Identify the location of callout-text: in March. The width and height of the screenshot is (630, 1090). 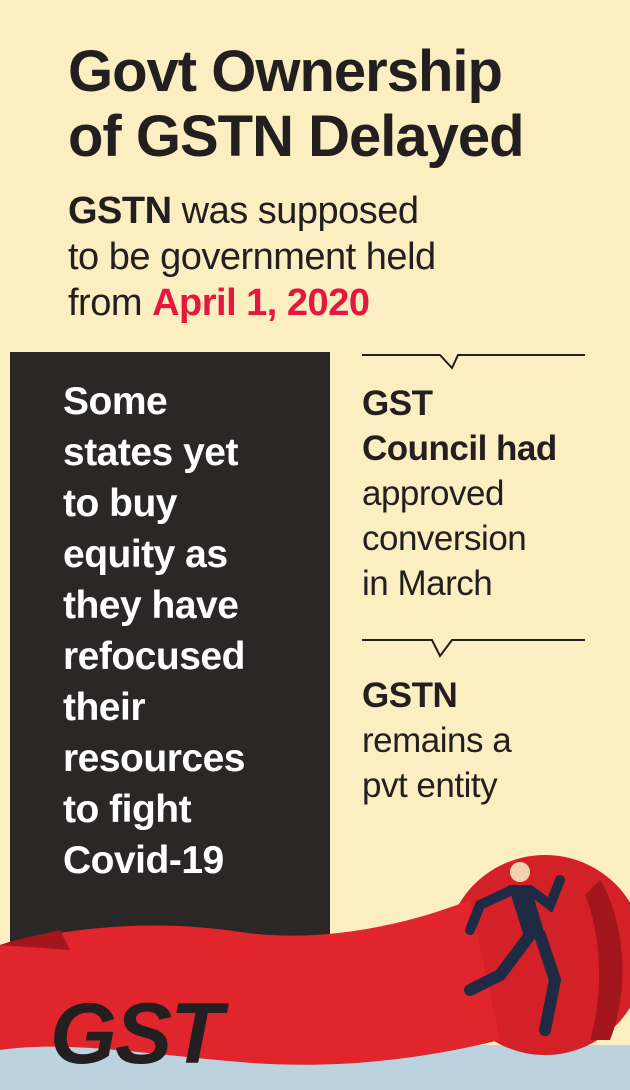
(427, 583).